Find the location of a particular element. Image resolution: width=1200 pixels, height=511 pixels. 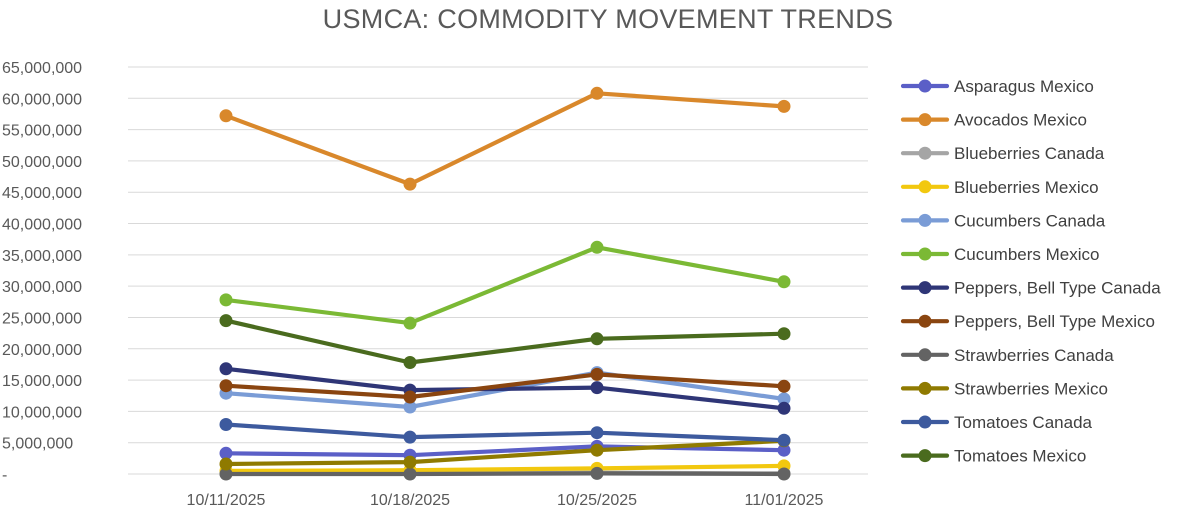

y-tick-label: 10,000,000 is located at coordinates (42, 412).